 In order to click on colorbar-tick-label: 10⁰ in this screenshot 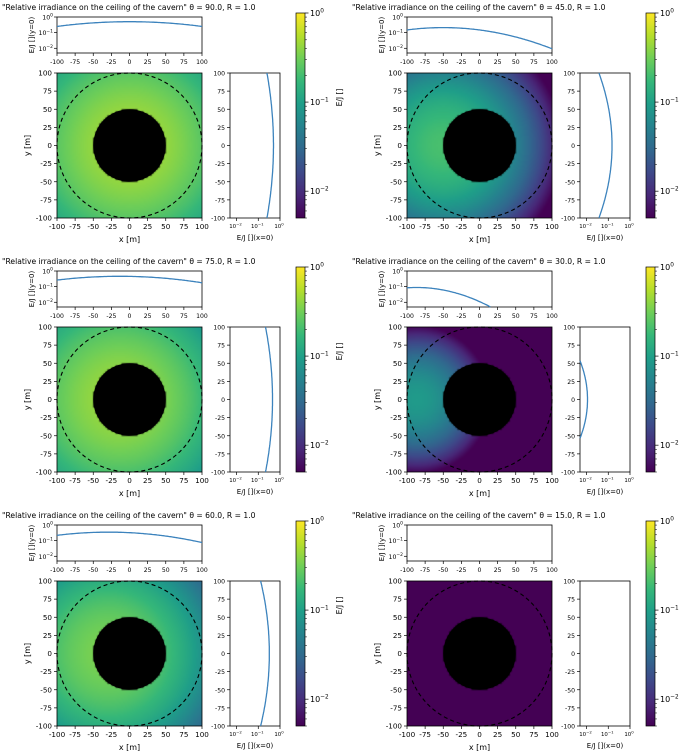, I will do `click(667, 13)`.